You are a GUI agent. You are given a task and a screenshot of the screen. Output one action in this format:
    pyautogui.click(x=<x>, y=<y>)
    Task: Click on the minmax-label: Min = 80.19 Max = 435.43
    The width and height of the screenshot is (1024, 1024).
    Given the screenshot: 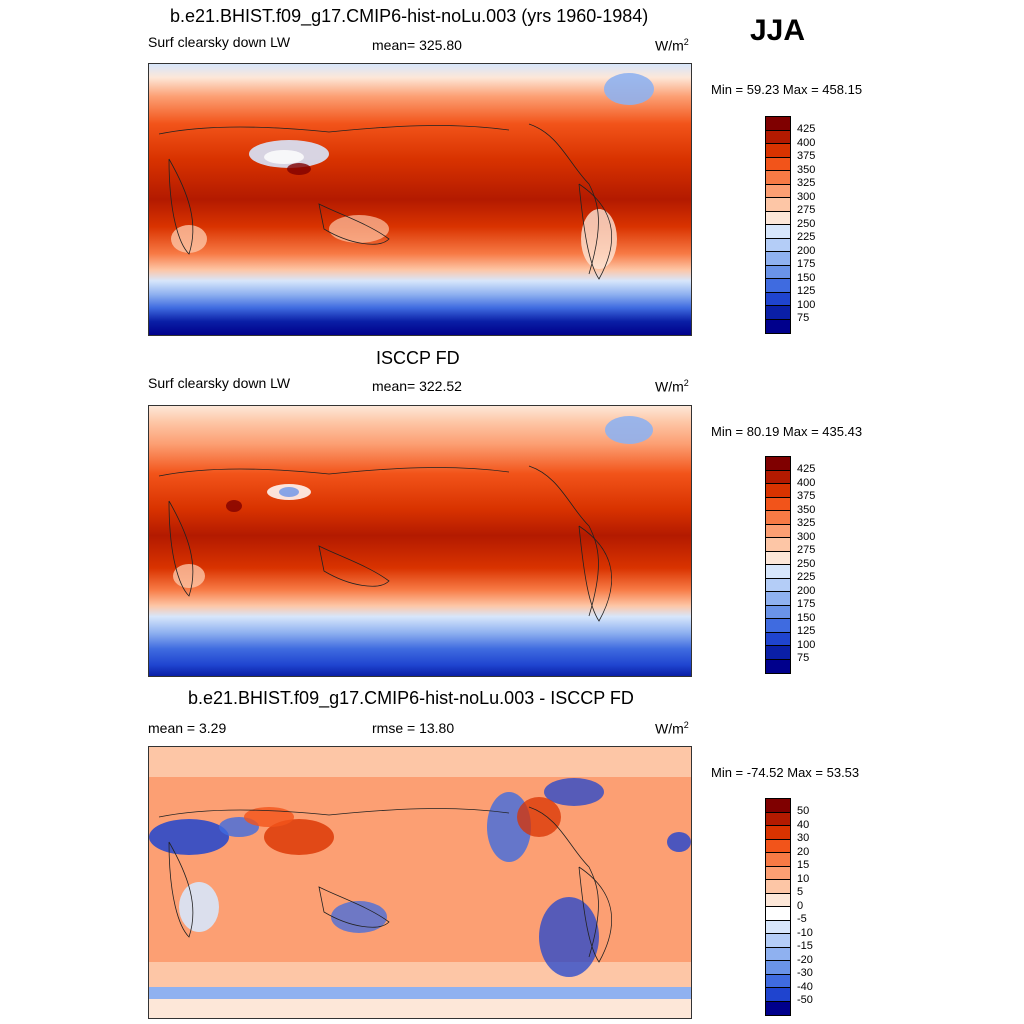 What is the action you would take?
    pyautogui.click(x=787, y=431)
    